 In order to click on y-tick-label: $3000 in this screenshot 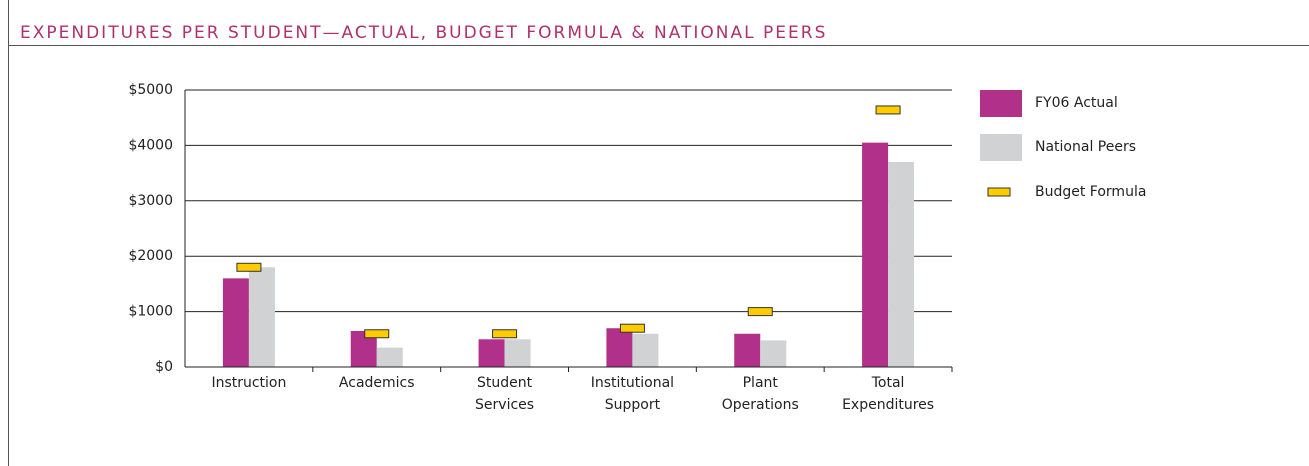, I will do `click(150, 201)`.